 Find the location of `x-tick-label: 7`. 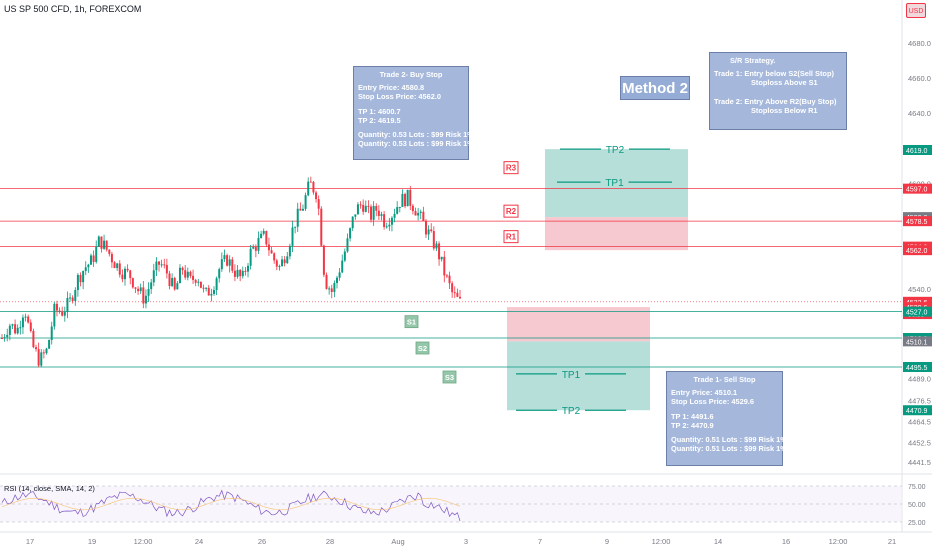

x-tick-label: 7 is located at coordinates (540, 541).